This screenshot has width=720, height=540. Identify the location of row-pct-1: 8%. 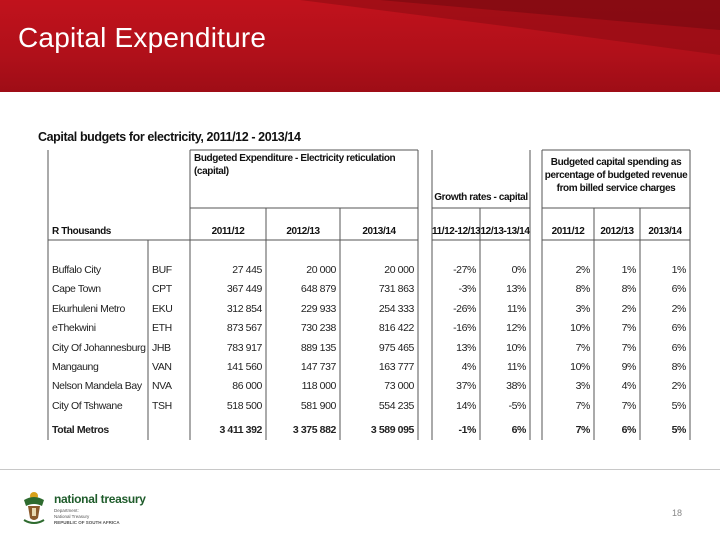
(583, 289).